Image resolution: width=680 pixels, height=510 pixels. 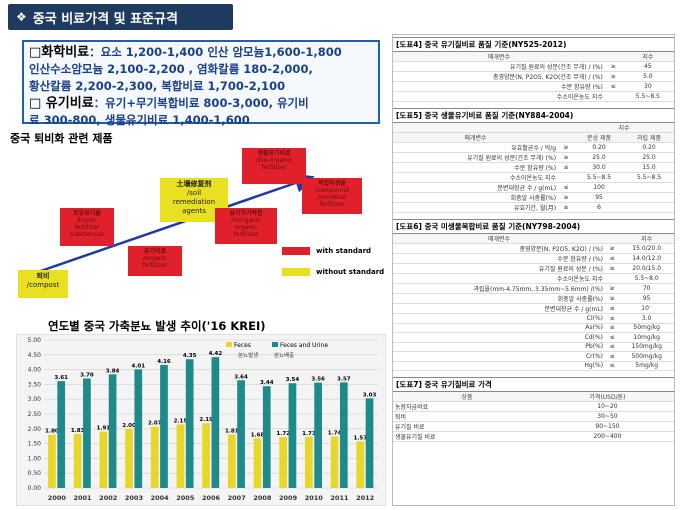 What do you see at coordinates (194, 184) in the screenshot?
I see `box-soil-line: 土壤修复剂` at bounding box center [194, 184].